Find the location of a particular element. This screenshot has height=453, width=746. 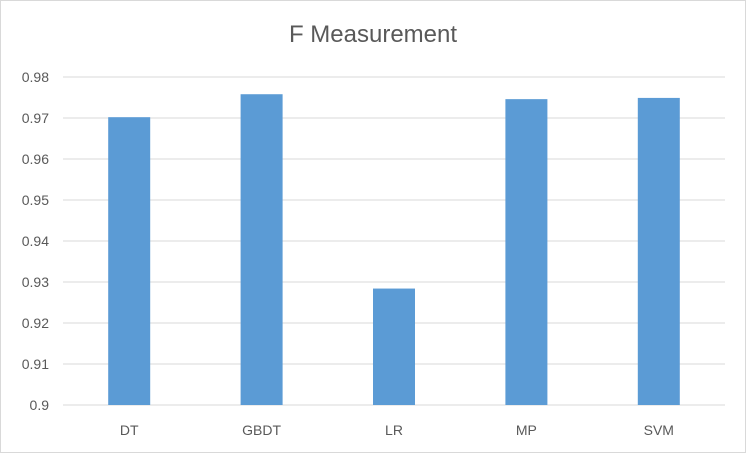

x-tick-label: MP is located at coordinates (526, 430).